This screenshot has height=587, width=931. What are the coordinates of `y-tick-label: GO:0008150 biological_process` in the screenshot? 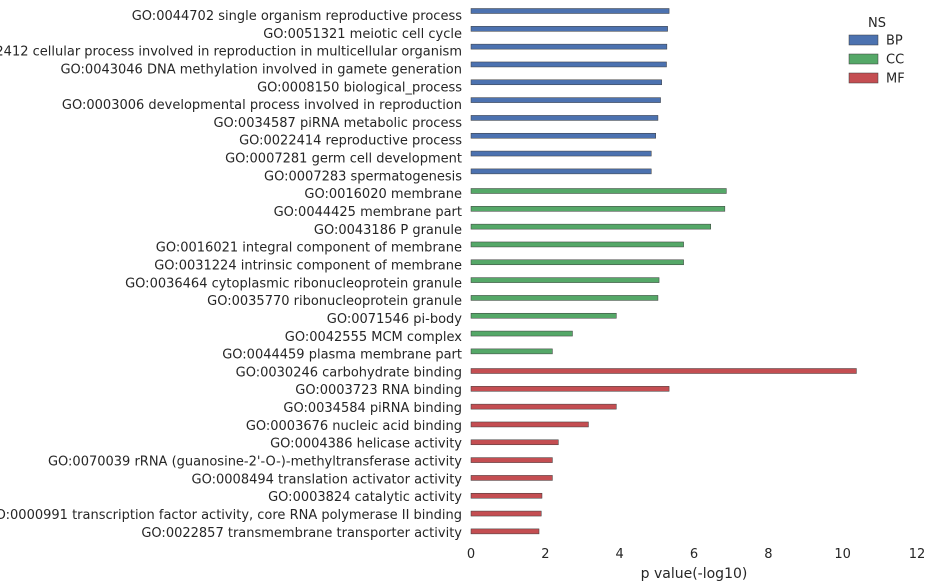 It's located at (359, 87).